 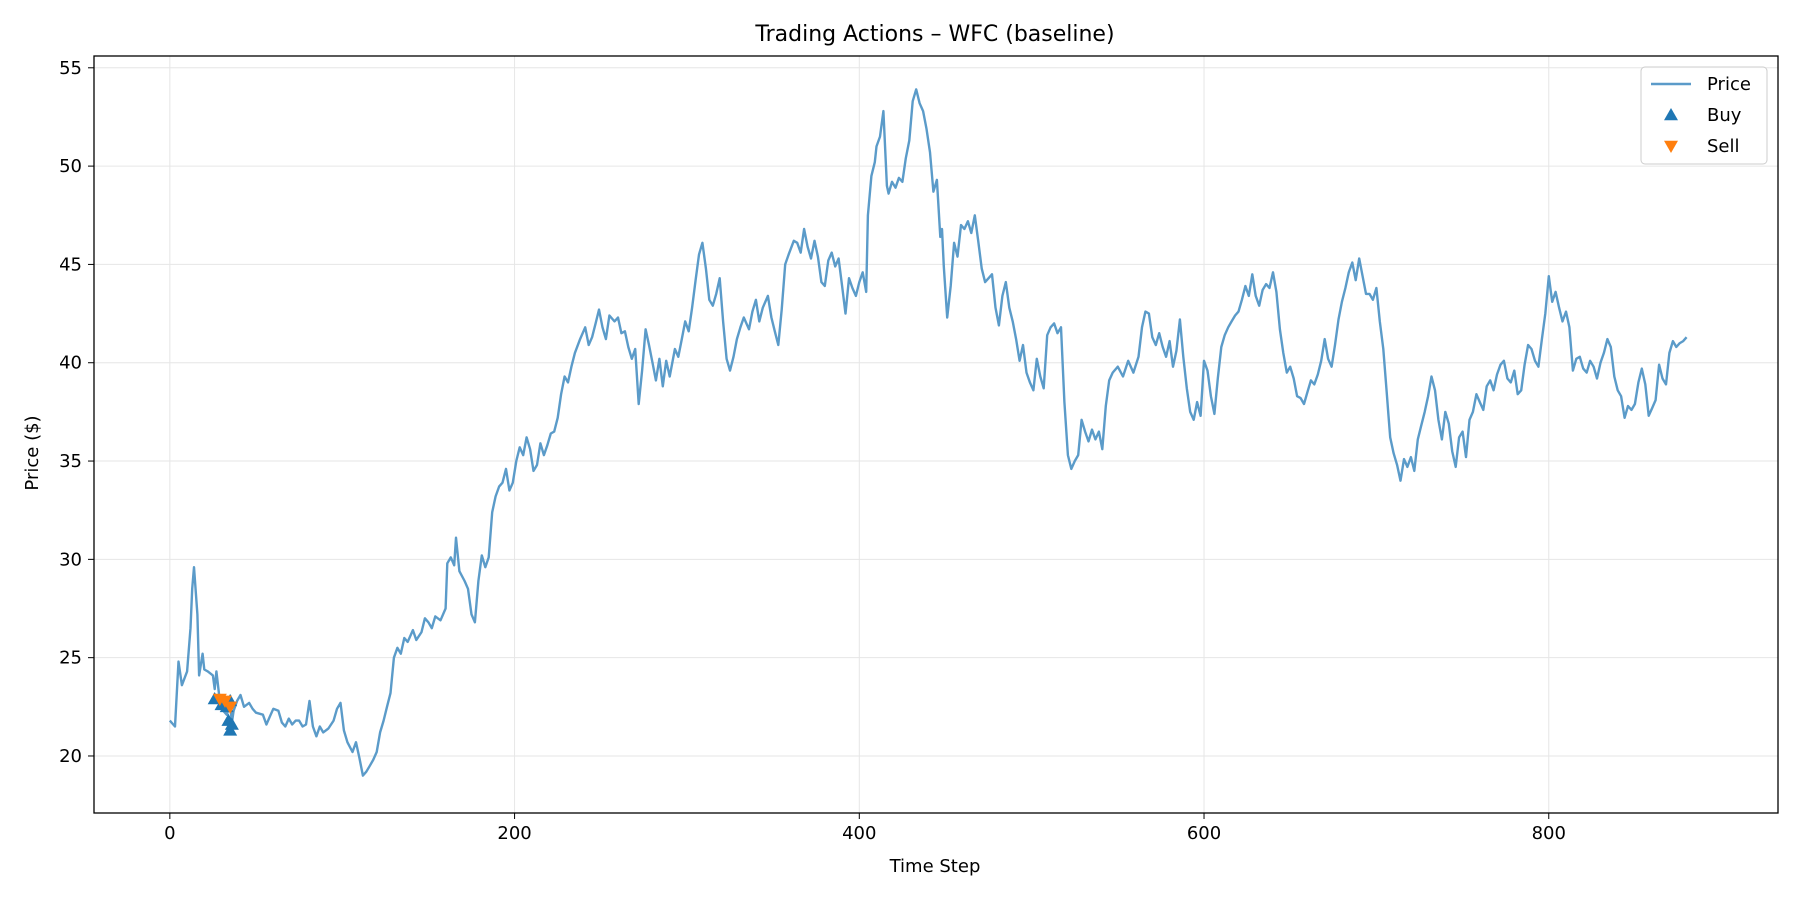 What do you see at coordinates (1724, 115) in the screenshot?
I see `legend-label-buy: Buy` at bounding box center [1724, 115].